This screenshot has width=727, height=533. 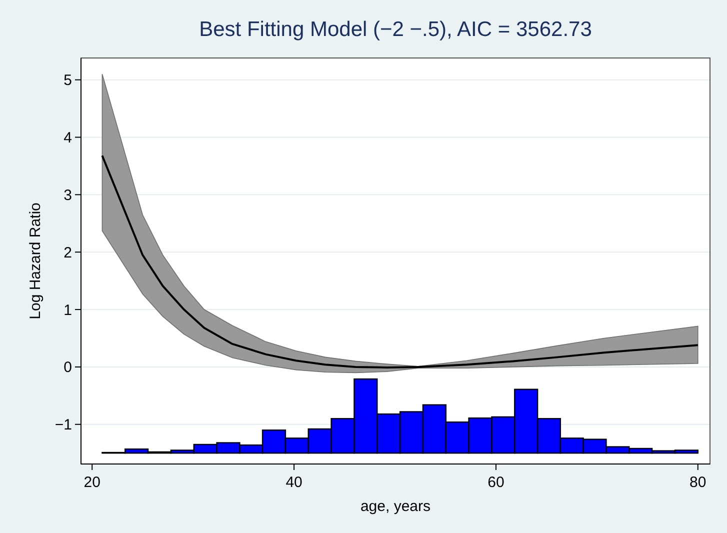 I want to click on y-tick-label: 4, so click(x=68, y=138).